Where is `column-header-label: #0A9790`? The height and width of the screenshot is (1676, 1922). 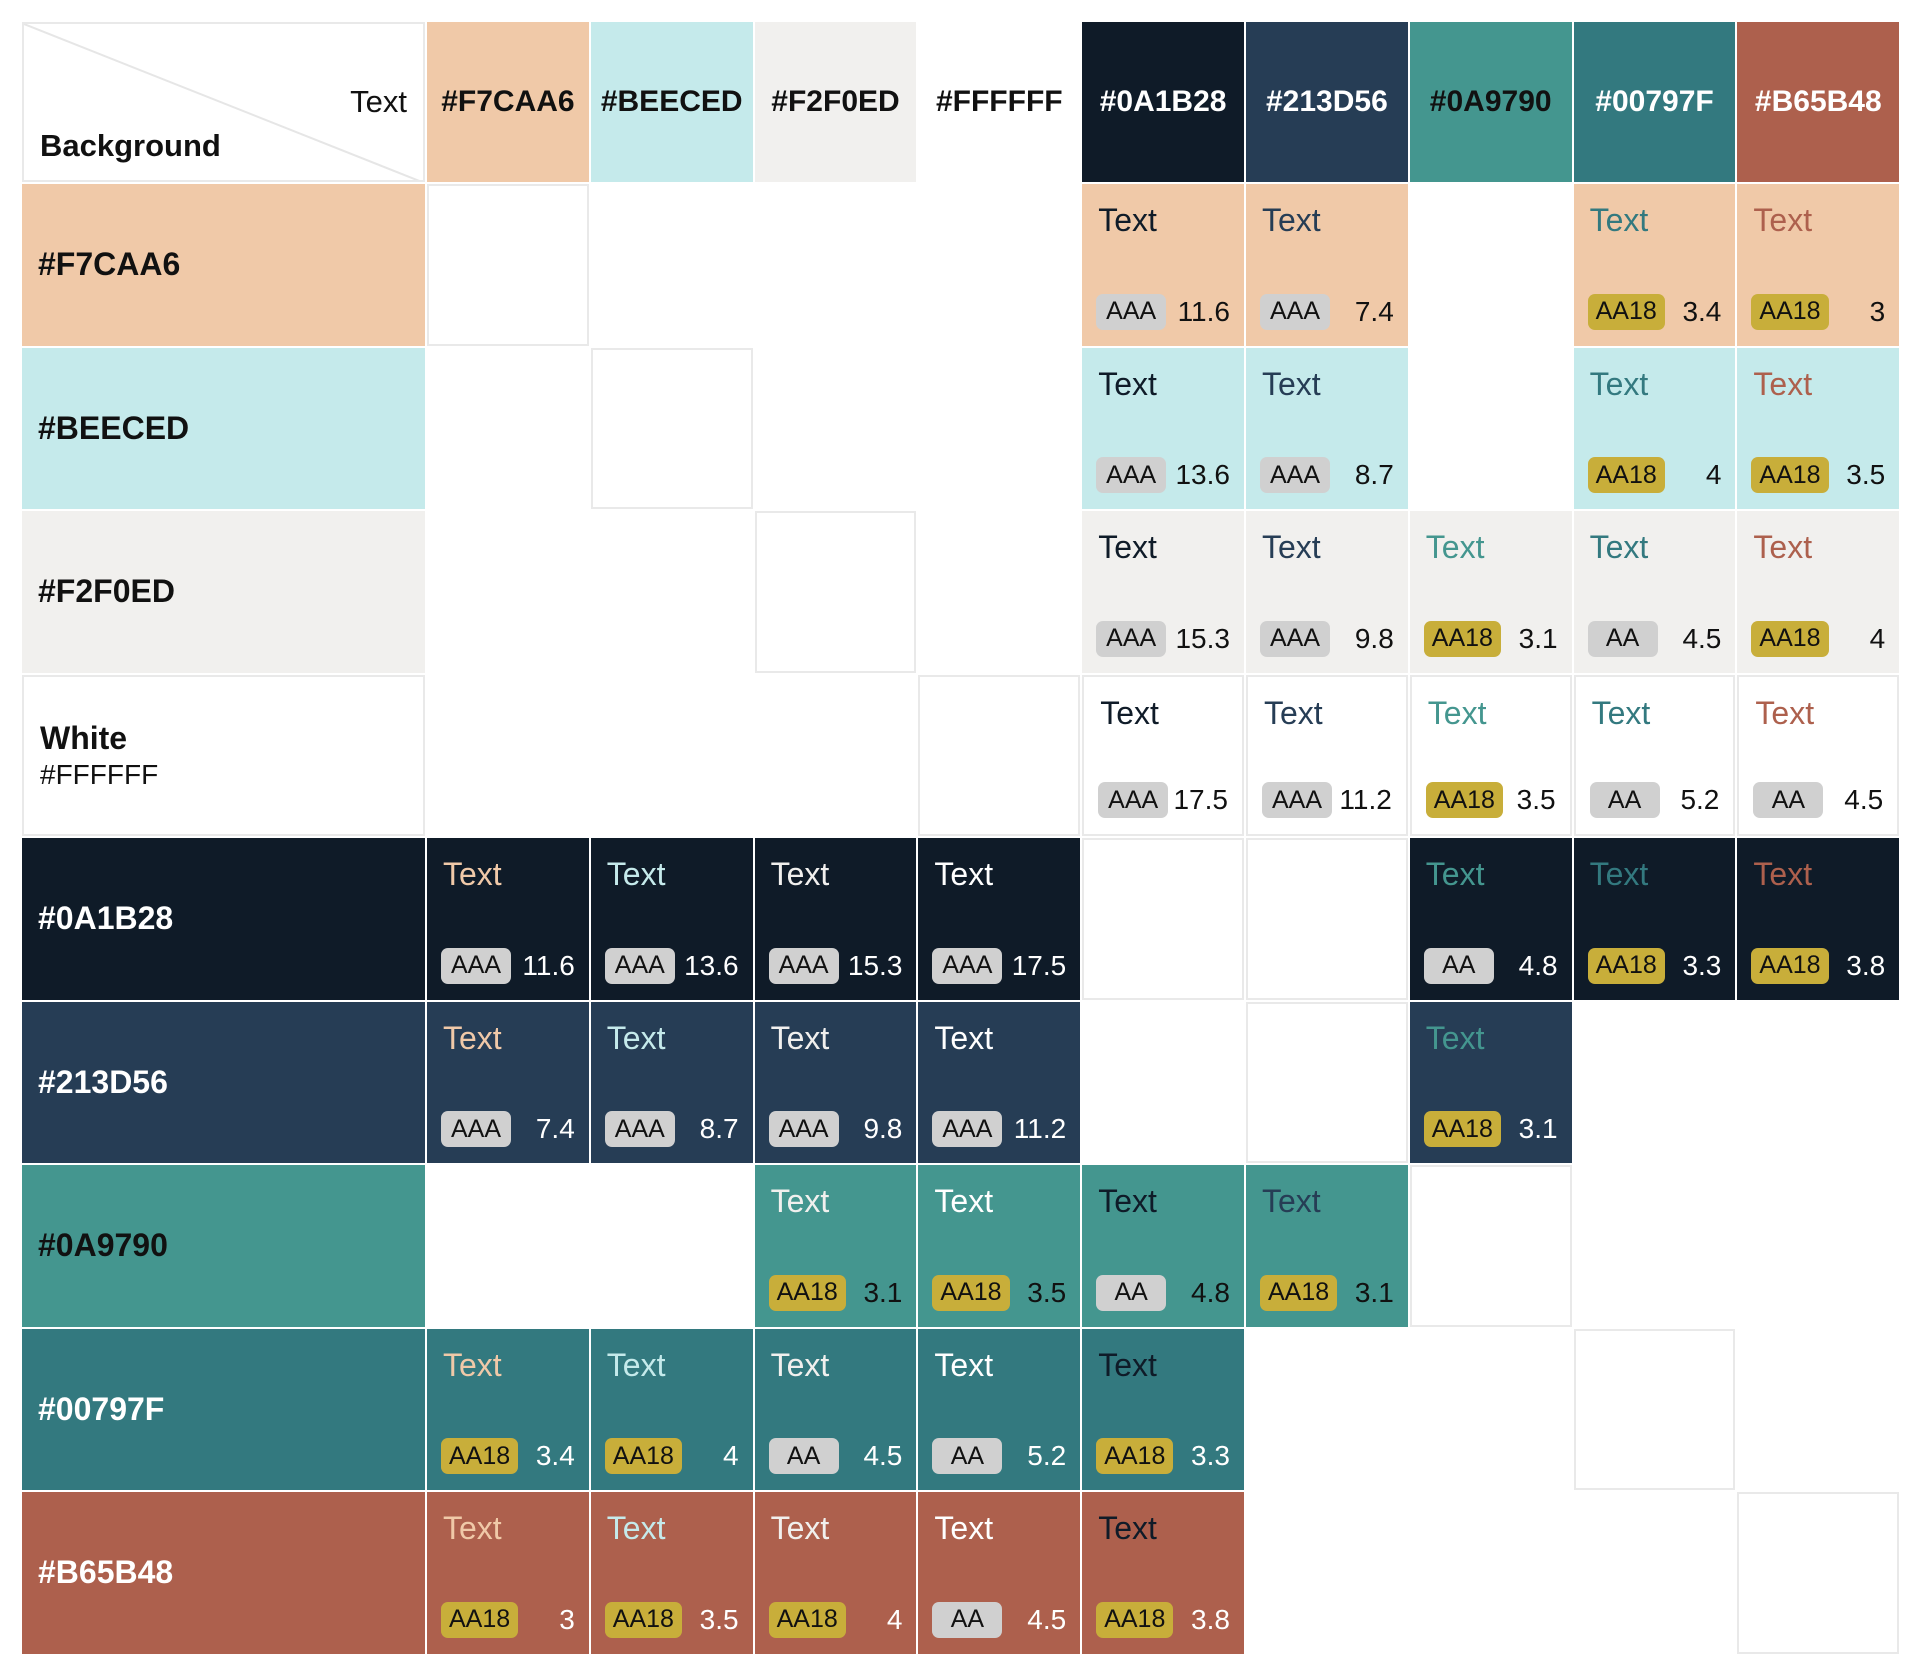
column-header-label: #0A9790 is located at coordinates (1490, 101).